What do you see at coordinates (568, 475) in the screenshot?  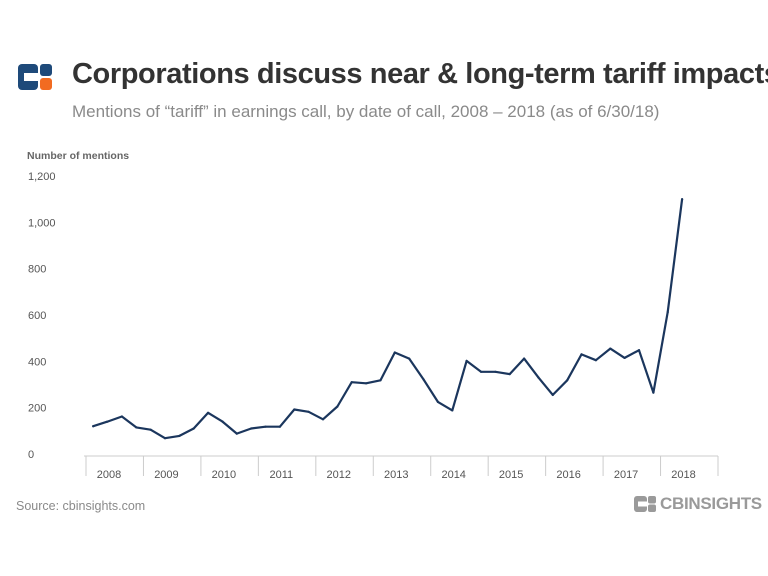 I see `x-tick-label: 2016` at bounding box center [568, 475].